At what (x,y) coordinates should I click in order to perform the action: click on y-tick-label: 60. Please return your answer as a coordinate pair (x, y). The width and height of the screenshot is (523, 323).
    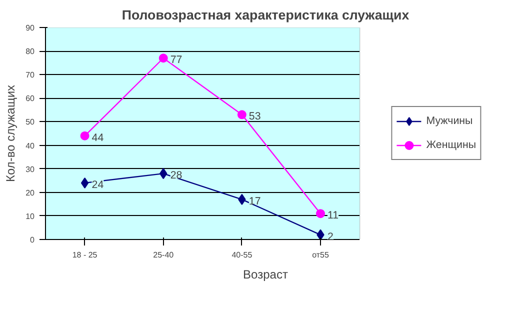
    Looking at the image, I should click on (31, 99).